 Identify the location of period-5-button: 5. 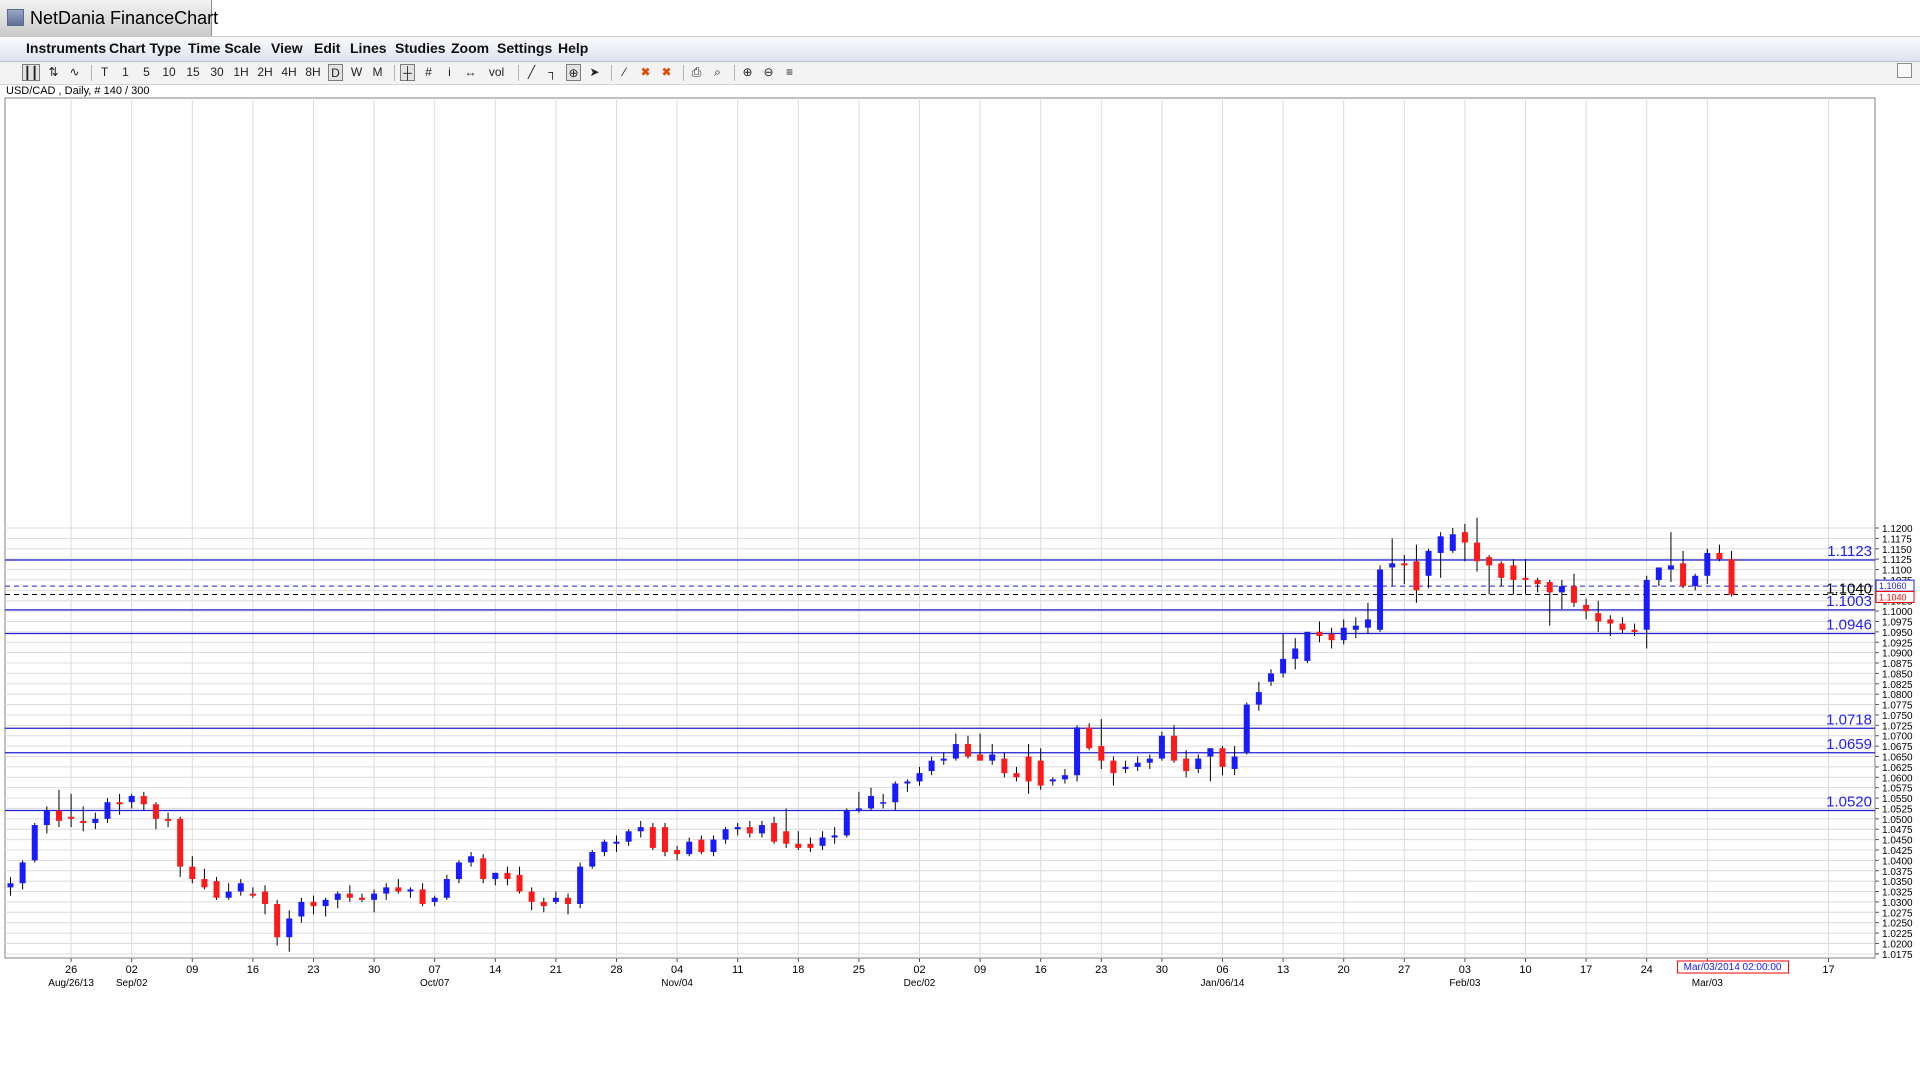
(146, 72).